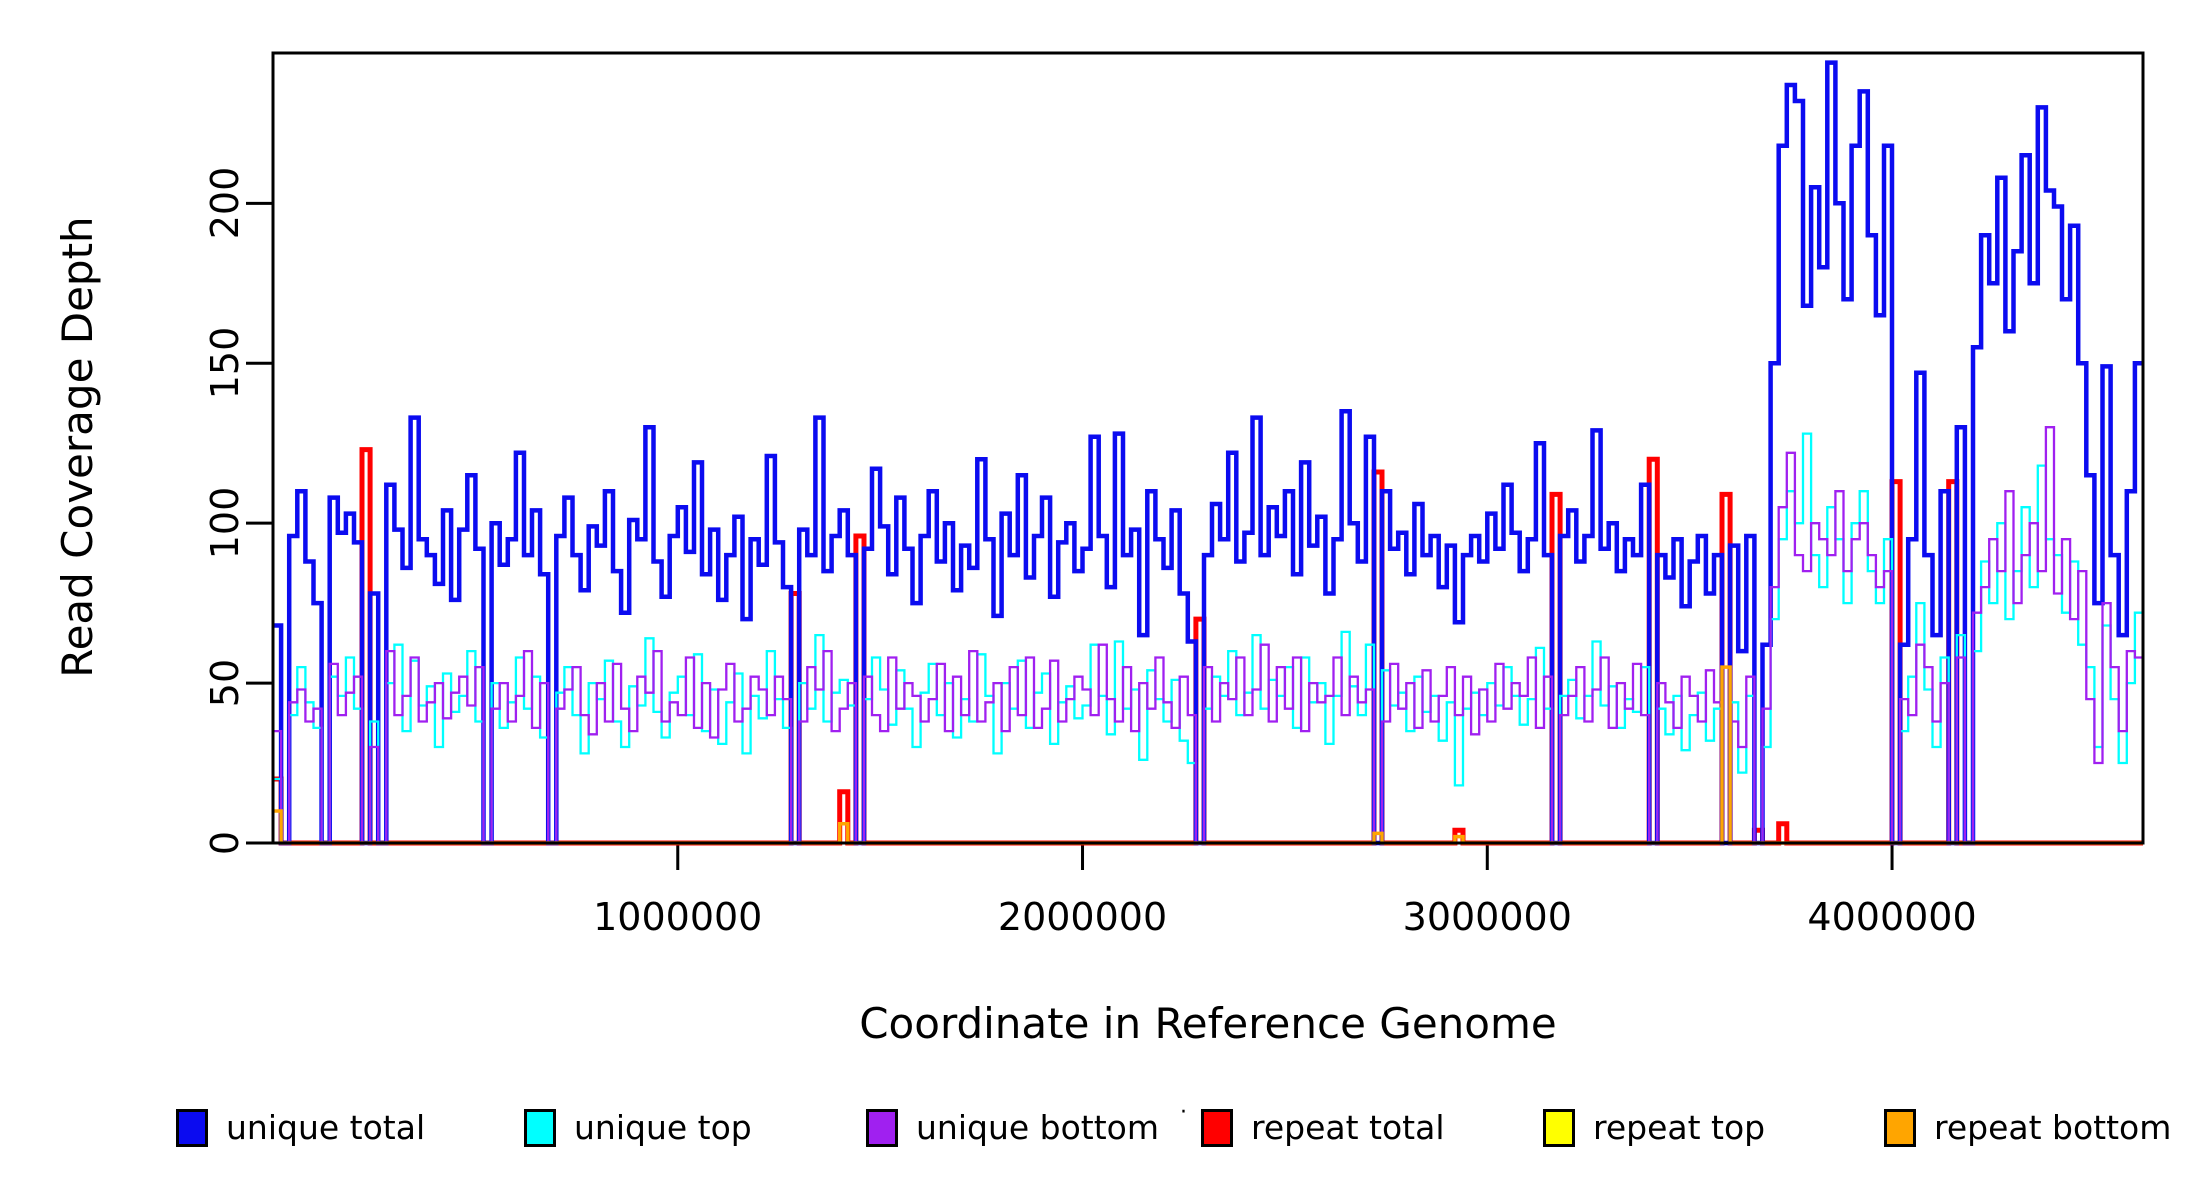  Describe the element at coordinates (1348, 1127) in the screenshot. I see `legend-label: repeat total` at that location.